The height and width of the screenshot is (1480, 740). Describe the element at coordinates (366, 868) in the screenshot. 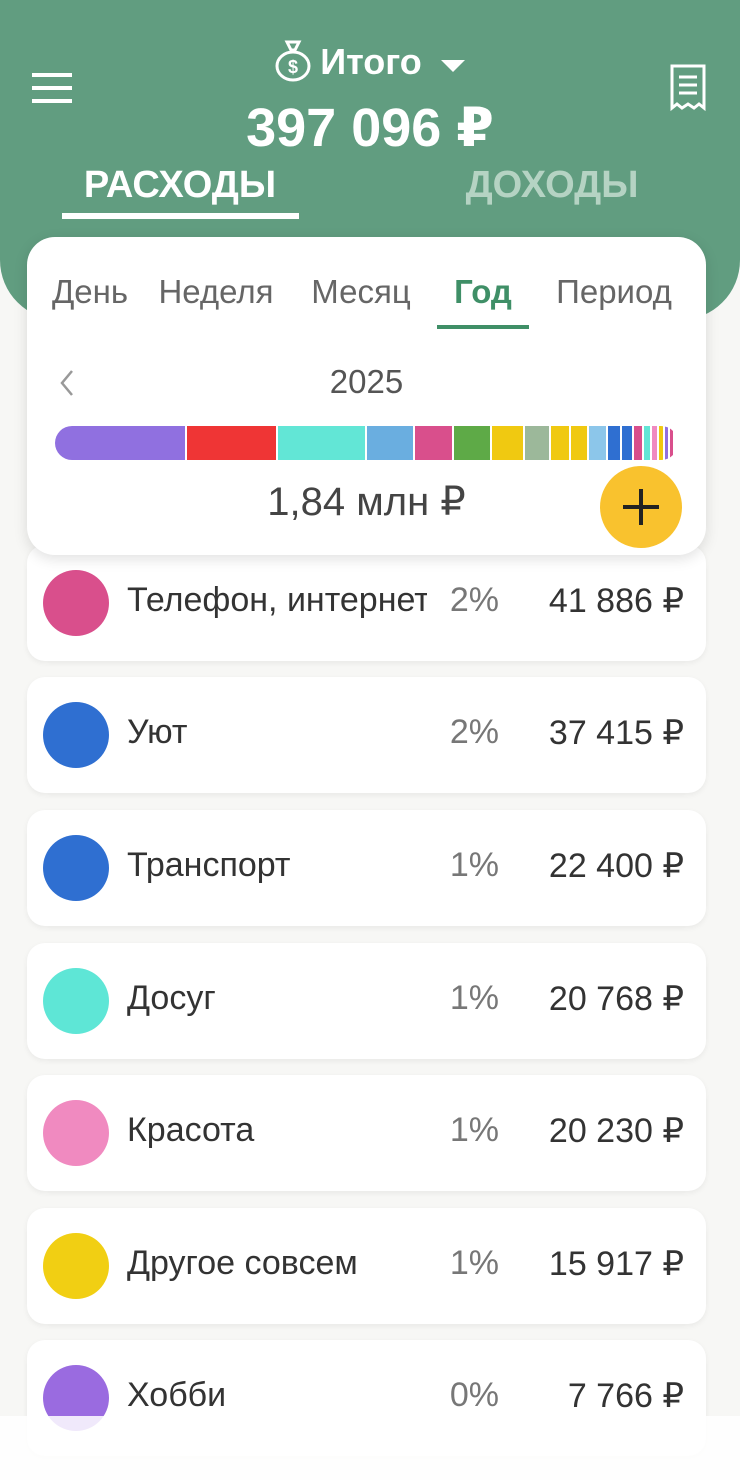

I see `category-row: Транспорт 1% 22 400 ₽` at that location.